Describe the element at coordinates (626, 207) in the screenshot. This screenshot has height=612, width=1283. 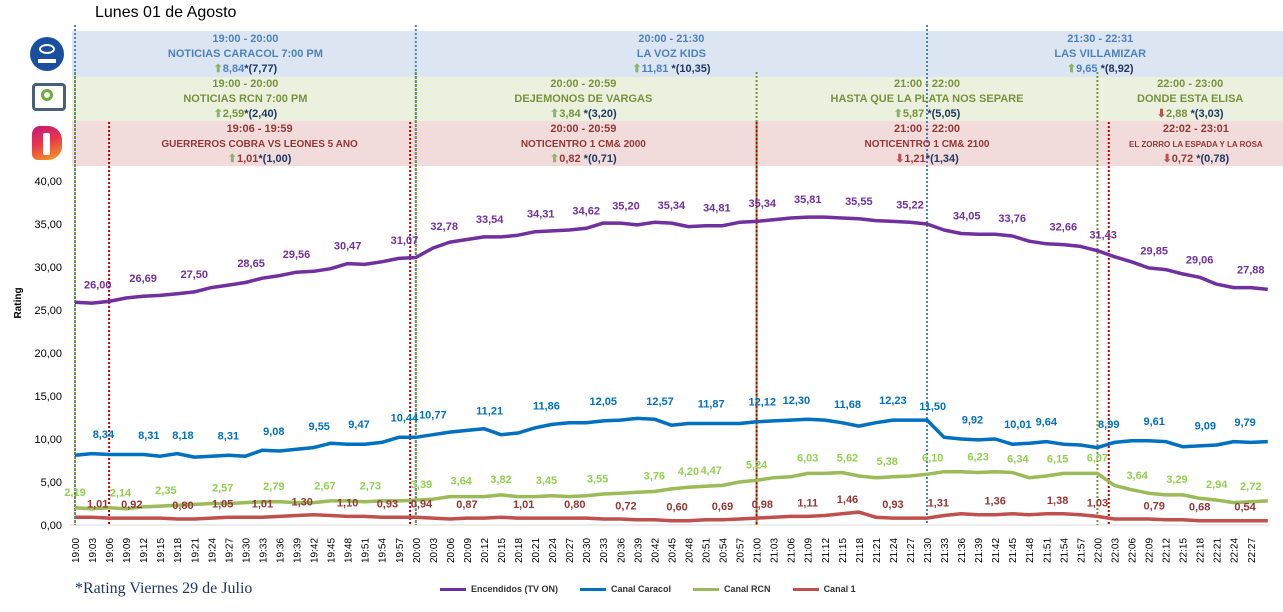
I see `data-label-encendidos-tv-on: 35,20` at that location.